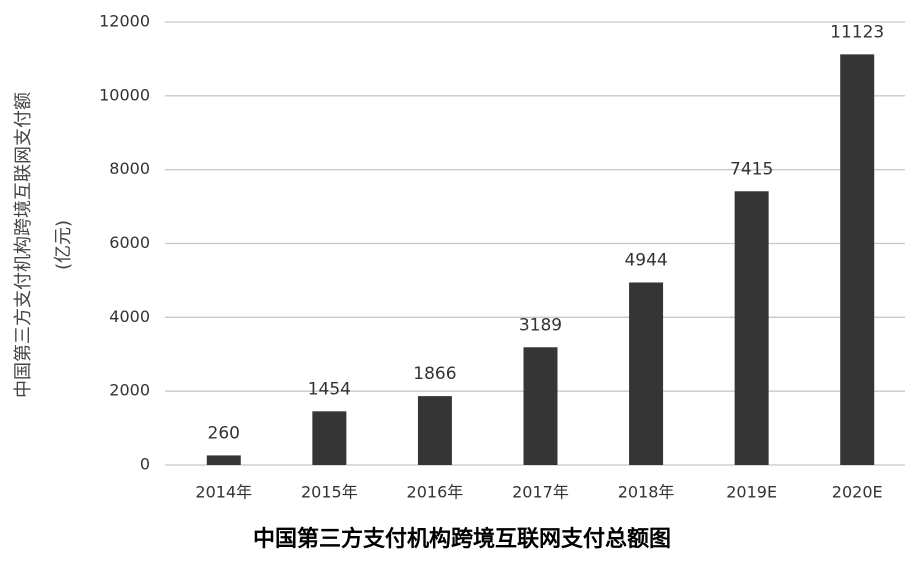 This screenshot has height=565, width=918. Describe the element at coordinates (23, 245) in the screenshot. I see `y-axis-title: 中国第三方支付机构跨境互联网支付额` at that location.